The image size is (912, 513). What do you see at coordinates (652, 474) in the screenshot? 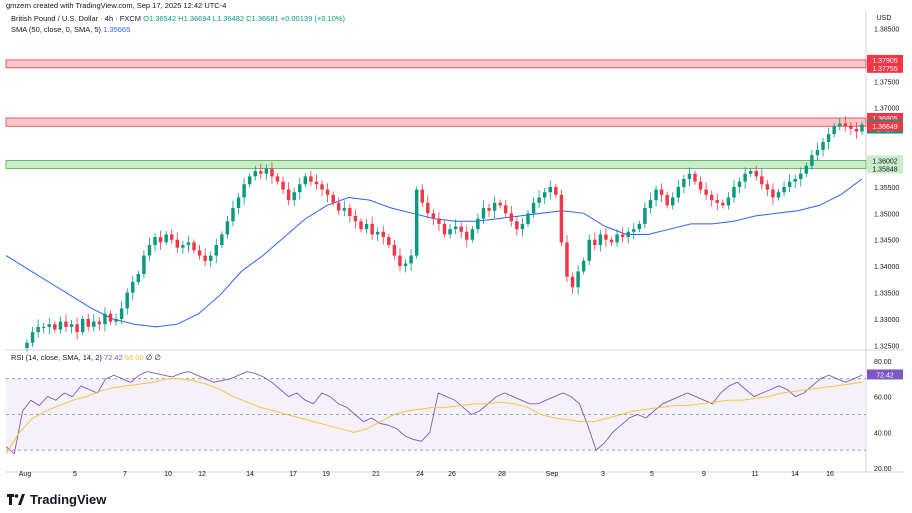
I see `time-tick-label: 5` at bounding box center [652, 474].